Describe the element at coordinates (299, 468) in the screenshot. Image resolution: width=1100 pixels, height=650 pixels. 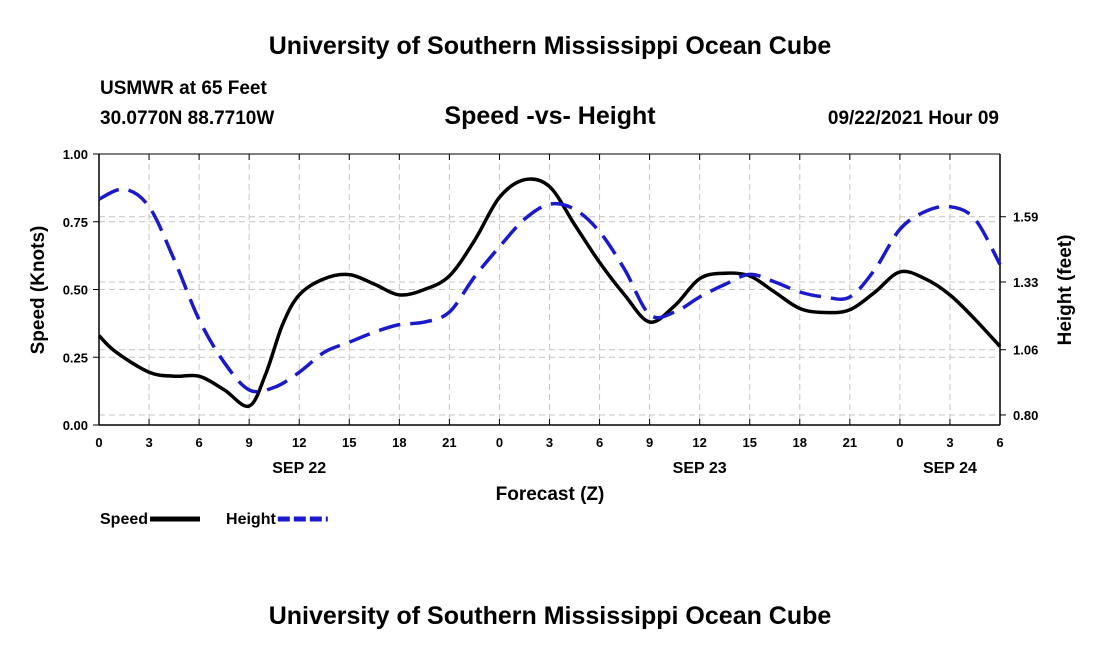
I see `day-label: SEP 22` at that location.